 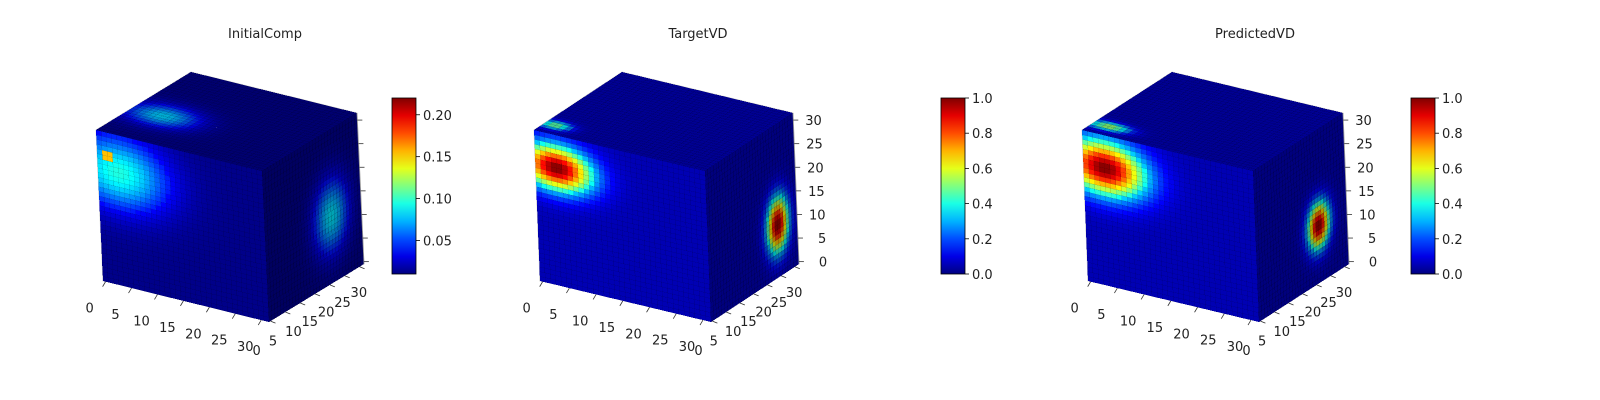 What do you see at coordinates (256, 351) in the screenshot?
I see `y-tick-label: 0` at bounding box center [256, 351].